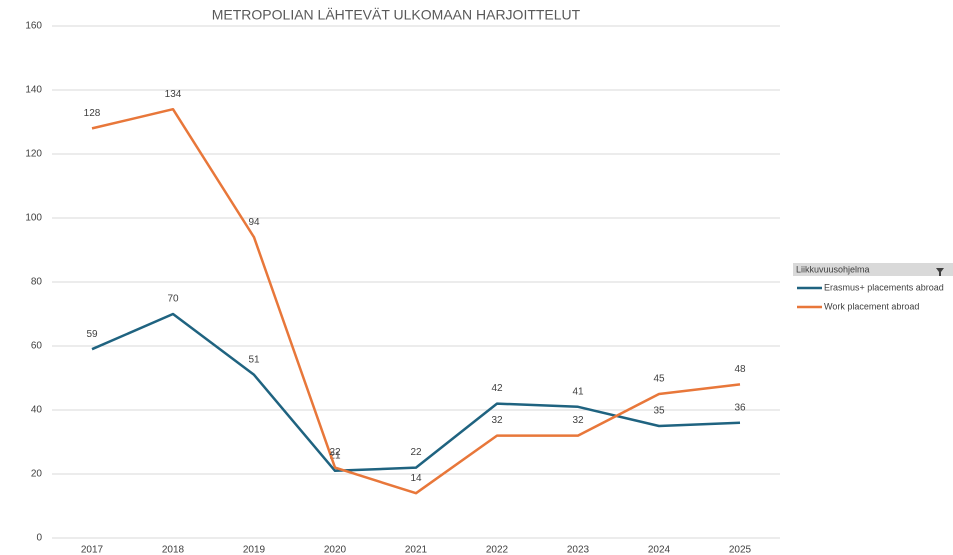 Image resolution: width=953 pixels, height=555 pixels. I want to click on x-tick-label: 2020, so click(335, 550).